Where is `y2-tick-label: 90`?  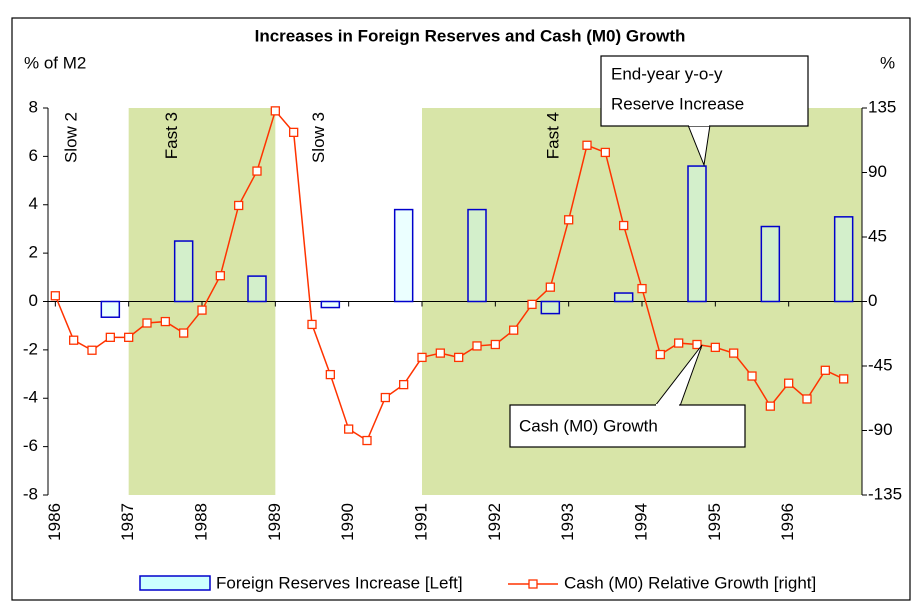
y2-tick-label: 90 is located at coordinates (877, 171).